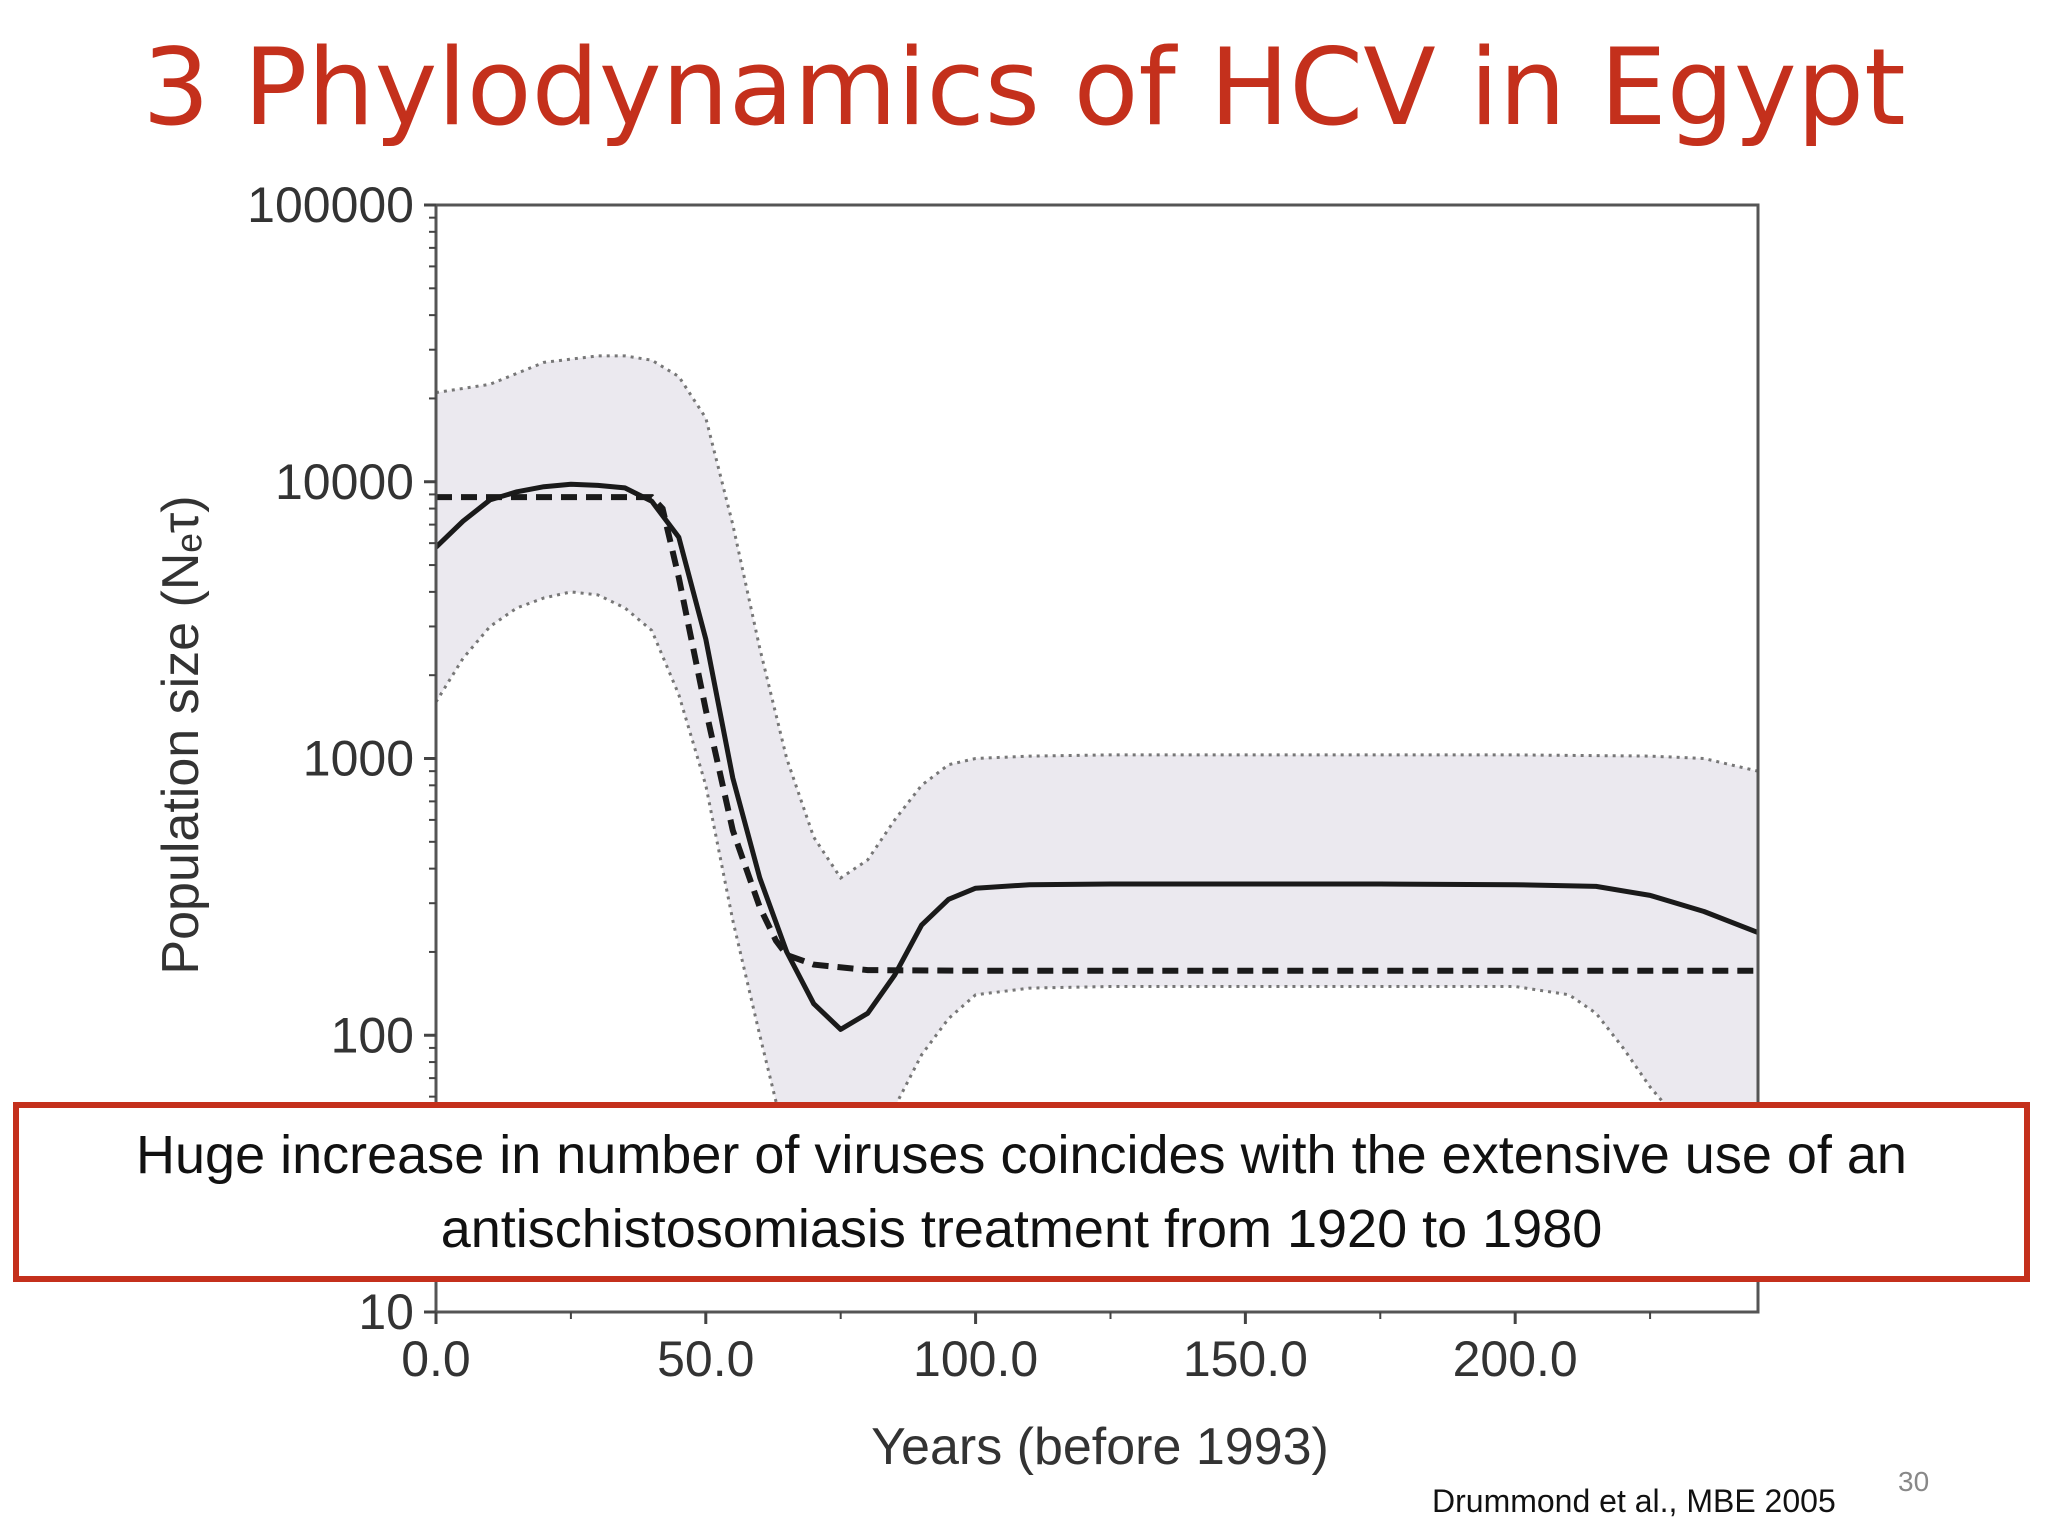 This screenshot has width=2048, height=1536. I want to click on y-tick-label: 10, so click(386, 1312).